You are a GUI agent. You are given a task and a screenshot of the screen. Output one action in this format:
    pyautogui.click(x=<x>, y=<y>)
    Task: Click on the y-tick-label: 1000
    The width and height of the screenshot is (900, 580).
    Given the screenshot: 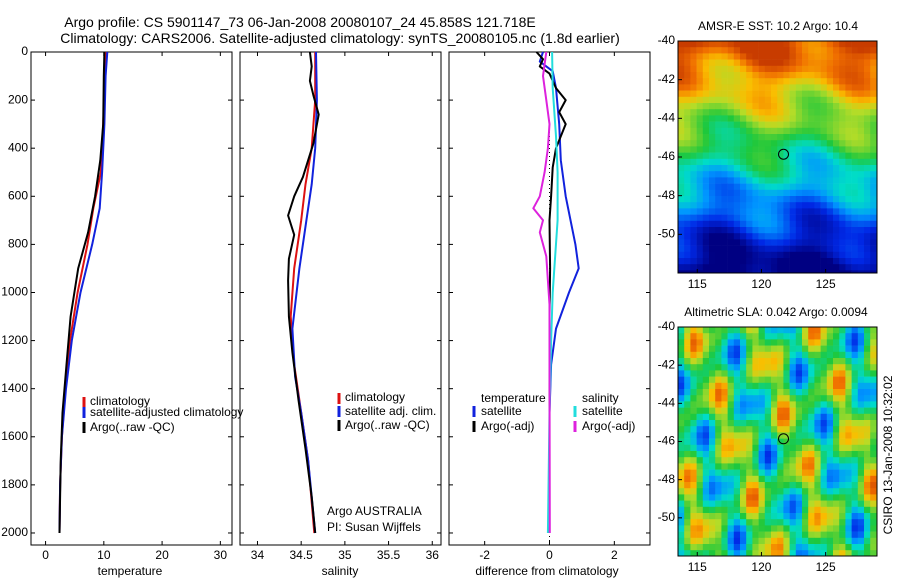 What is the action you would take?
    pyautogui.click(x=14, y=292)
    